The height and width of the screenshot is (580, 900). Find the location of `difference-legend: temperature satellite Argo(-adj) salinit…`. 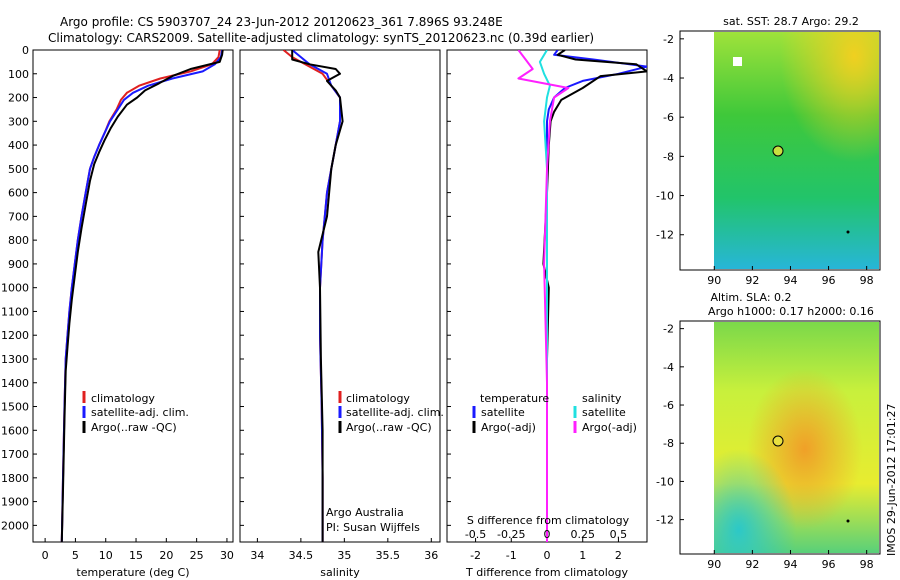

difference-legend: temperature satellite Argo(-adj) salinit… is located at coordinates (554, 413).